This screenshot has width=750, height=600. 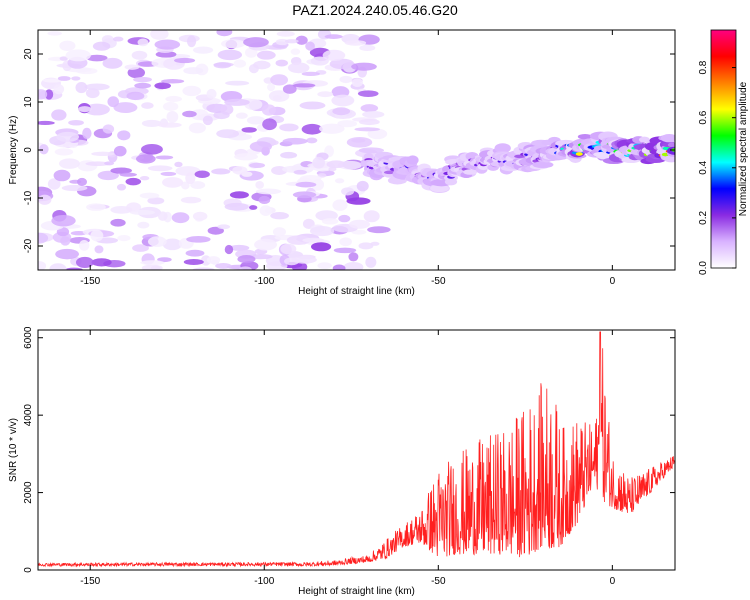 I want to click on colorbar-label: Normalized spectral amplitude, so click(x=743, y=148).